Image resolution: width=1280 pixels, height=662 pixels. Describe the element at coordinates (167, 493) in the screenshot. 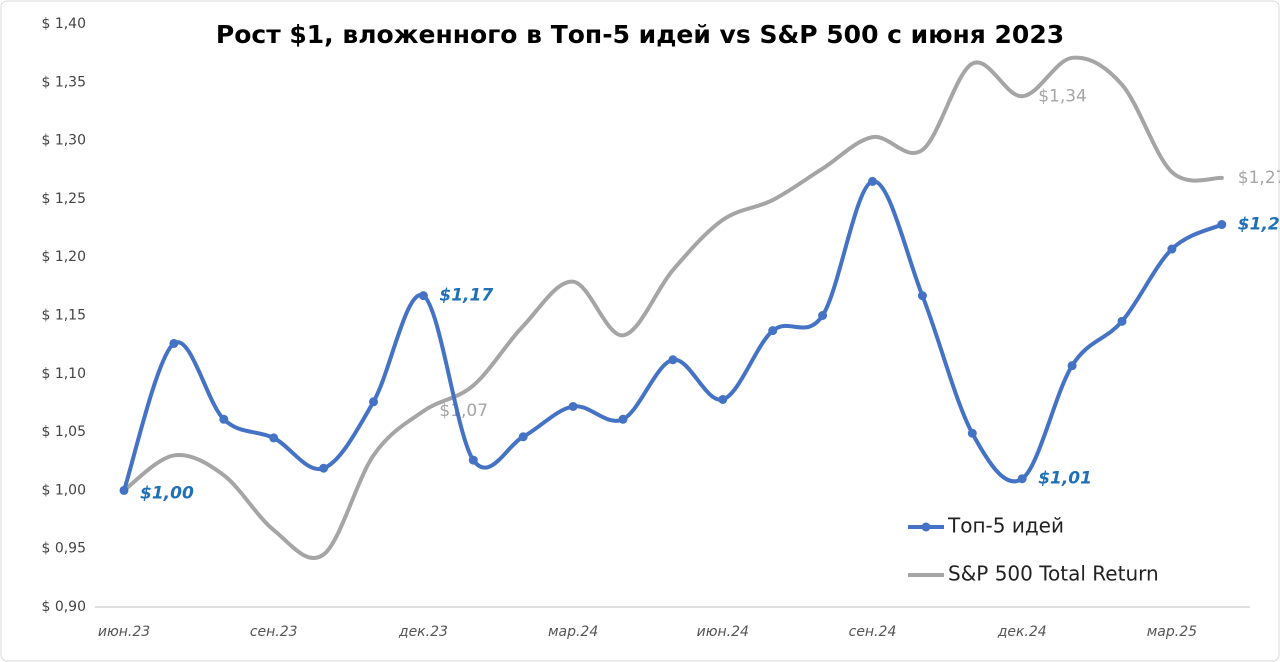

I see `data-label: $1,00` at that location.